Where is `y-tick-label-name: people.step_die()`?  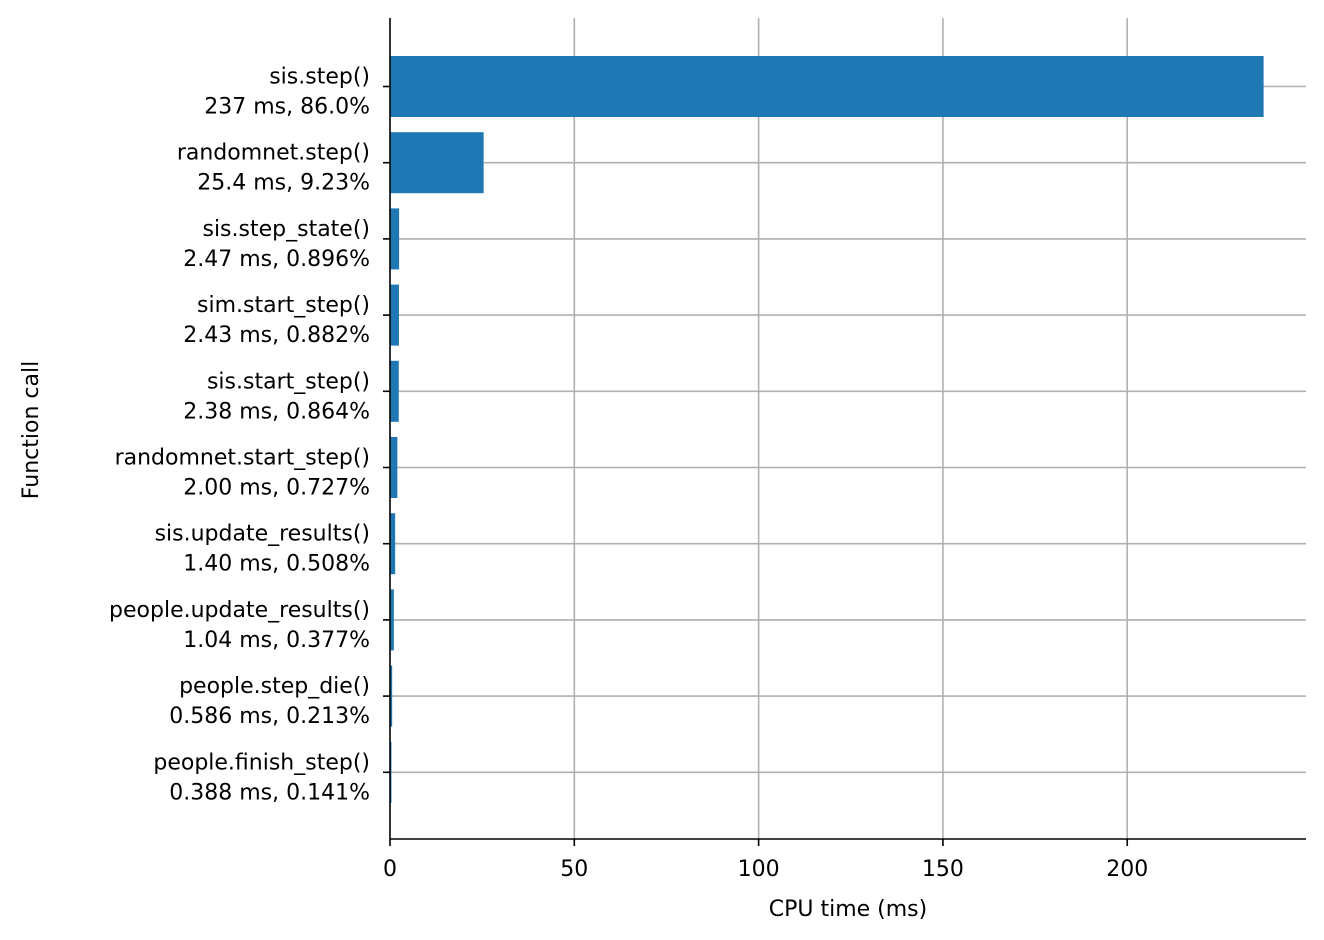 y-tick-label-name: people.step_die() is located at coordinates (274, 686).